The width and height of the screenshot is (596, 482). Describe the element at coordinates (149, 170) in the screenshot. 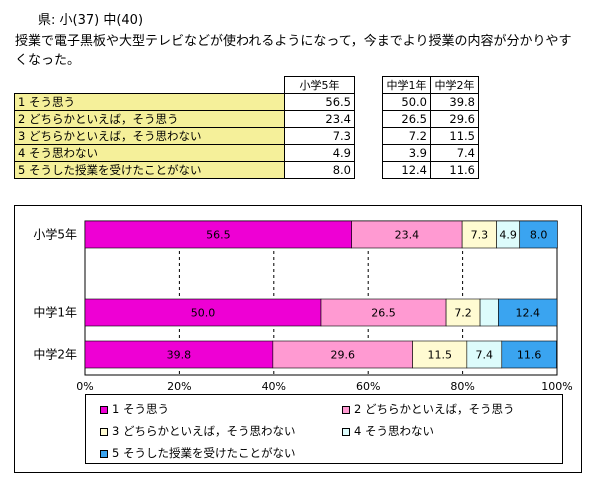

I see `row-label: 5 そうした授業を受けたことがない` at that location.